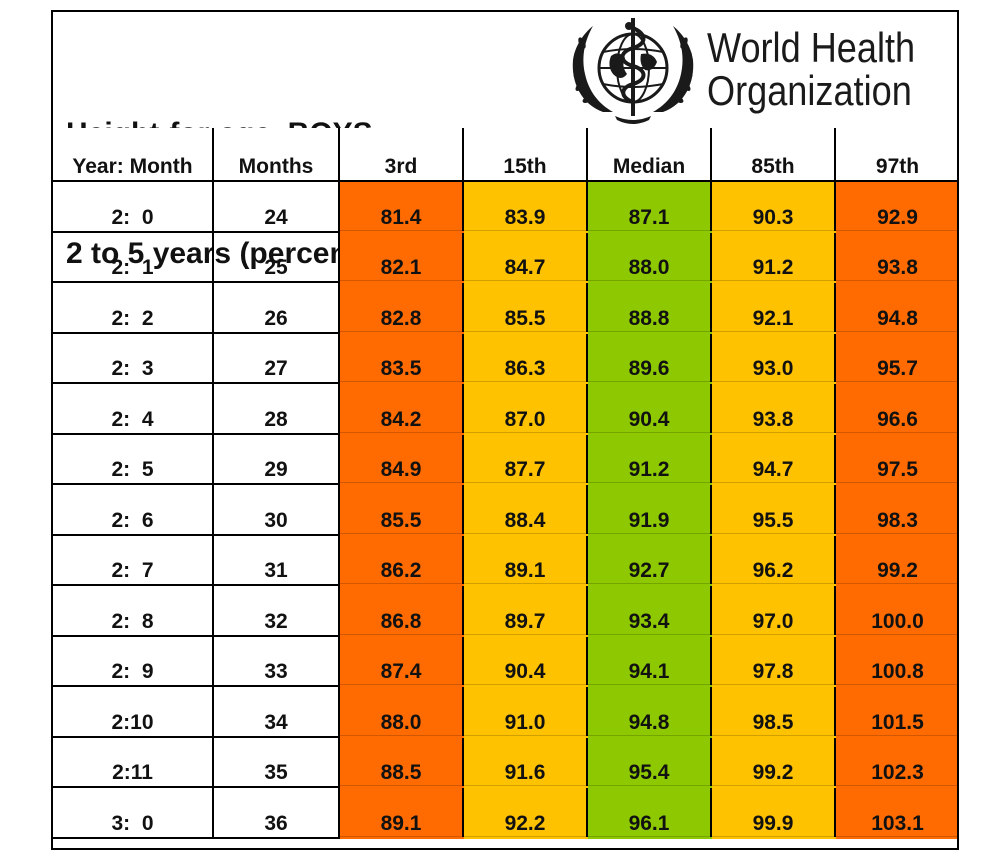  I want to click on cell-15th: 84.7, so click(525, 257).